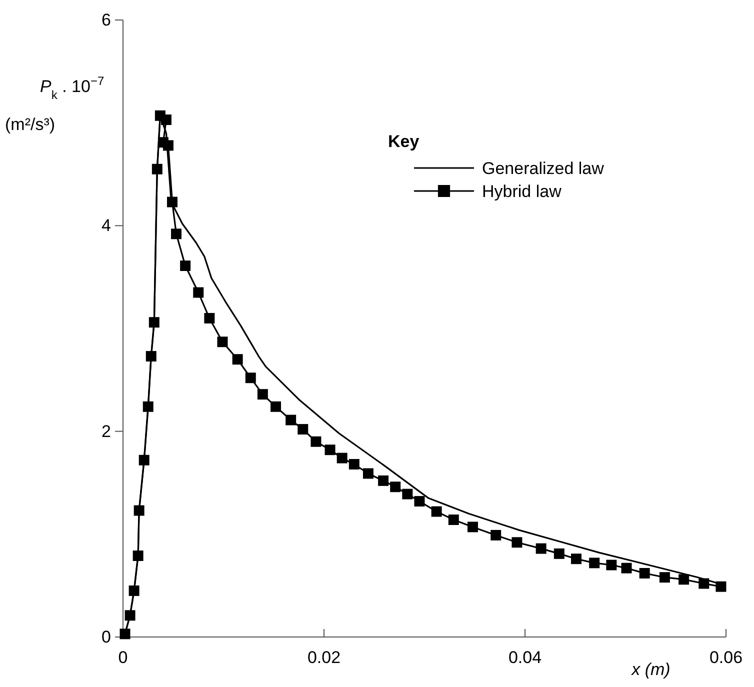  Describe the element at coordinates (522, 191) in the screenshot. I see `legend-label: Hybrid law` at that location.